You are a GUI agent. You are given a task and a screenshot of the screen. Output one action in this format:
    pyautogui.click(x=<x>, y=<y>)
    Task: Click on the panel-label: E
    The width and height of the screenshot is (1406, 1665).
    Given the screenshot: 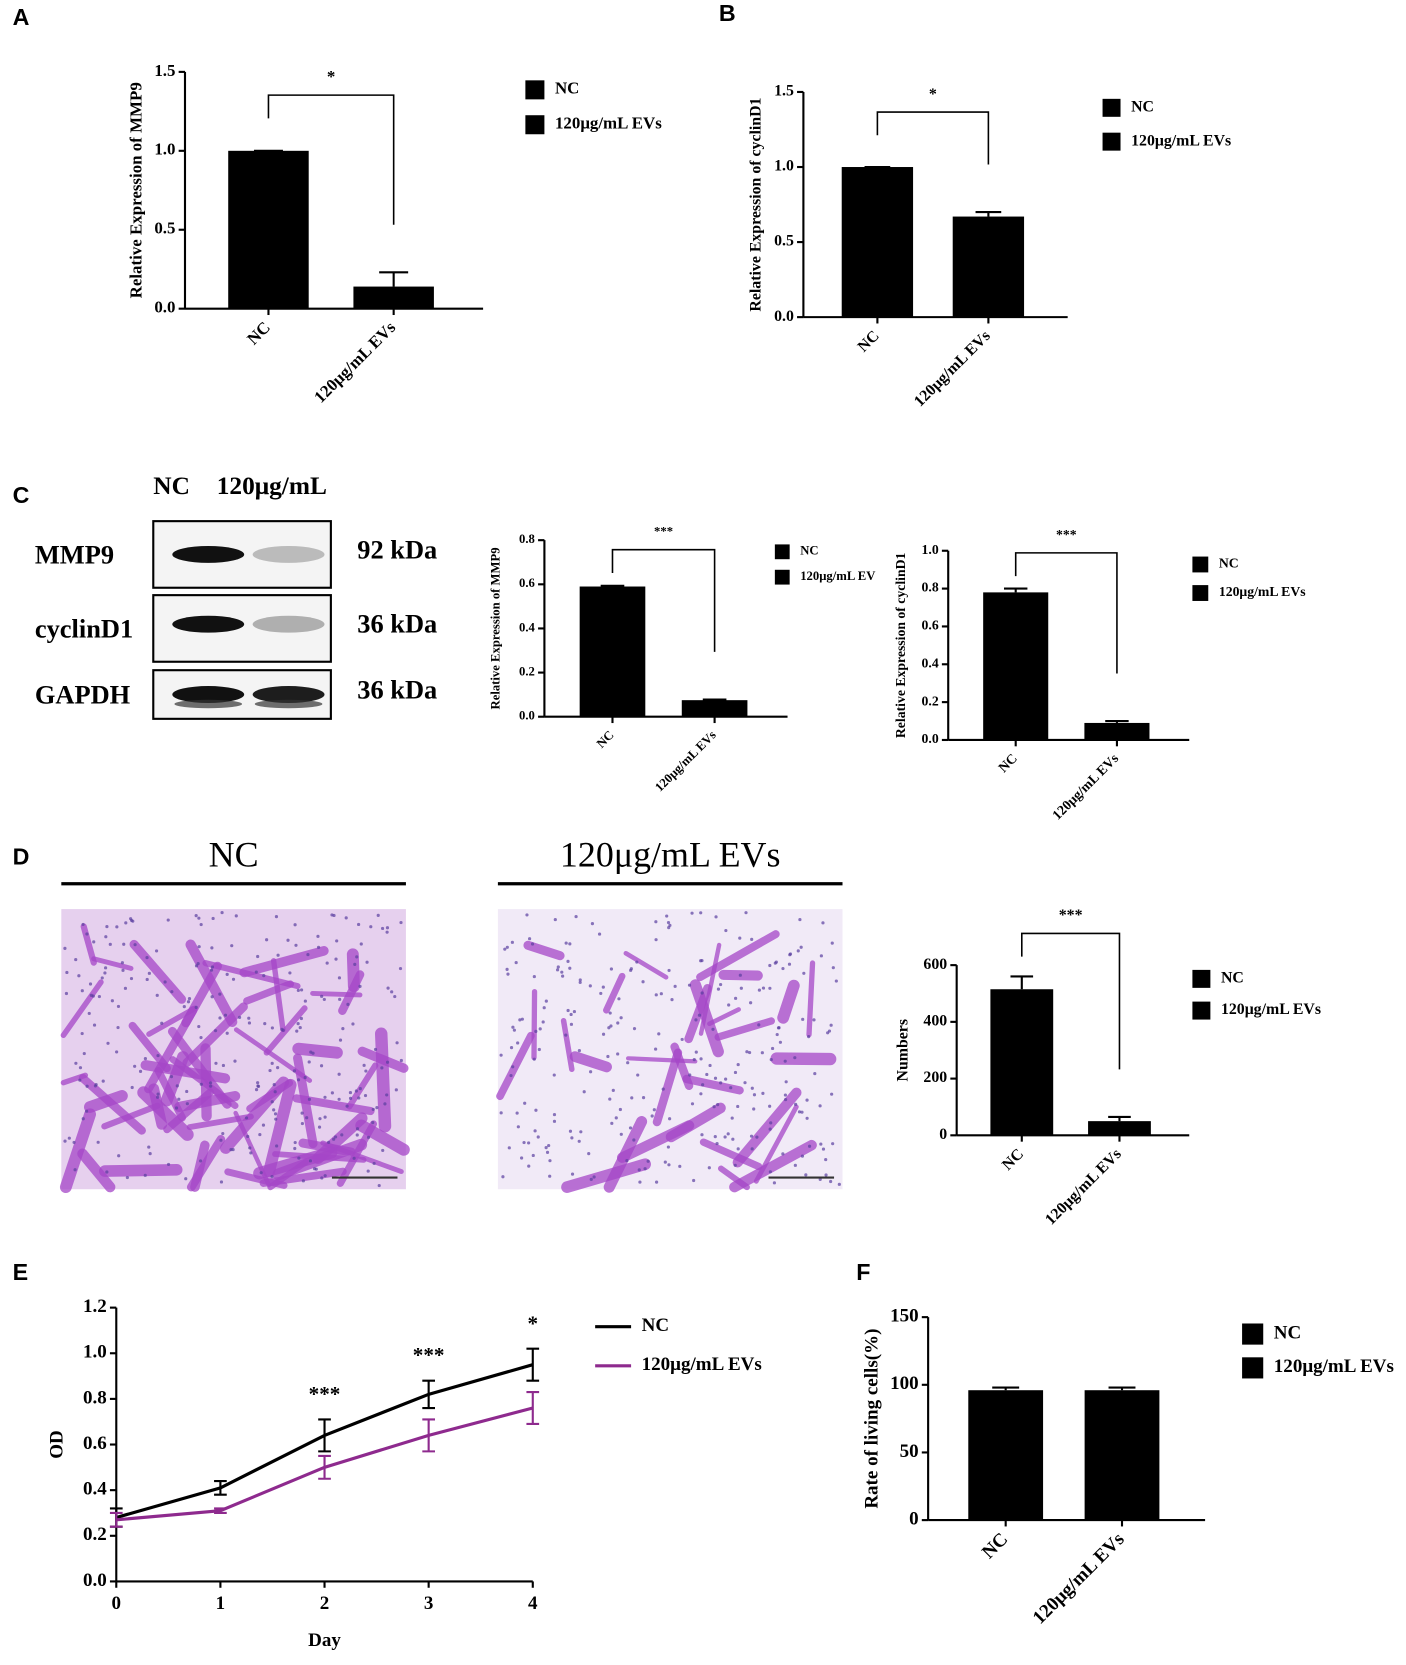 What is the action you would take?
    pyautogui.click(x=21, y=1272)
    